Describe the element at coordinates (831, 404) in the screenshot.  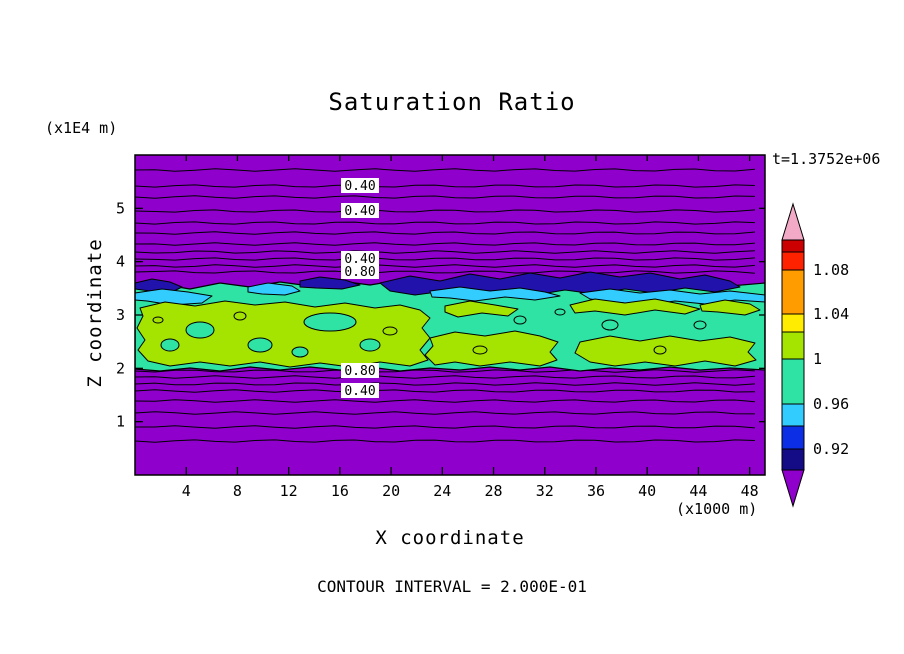
I see `colorbar-tick-label: 0.96` at that location.